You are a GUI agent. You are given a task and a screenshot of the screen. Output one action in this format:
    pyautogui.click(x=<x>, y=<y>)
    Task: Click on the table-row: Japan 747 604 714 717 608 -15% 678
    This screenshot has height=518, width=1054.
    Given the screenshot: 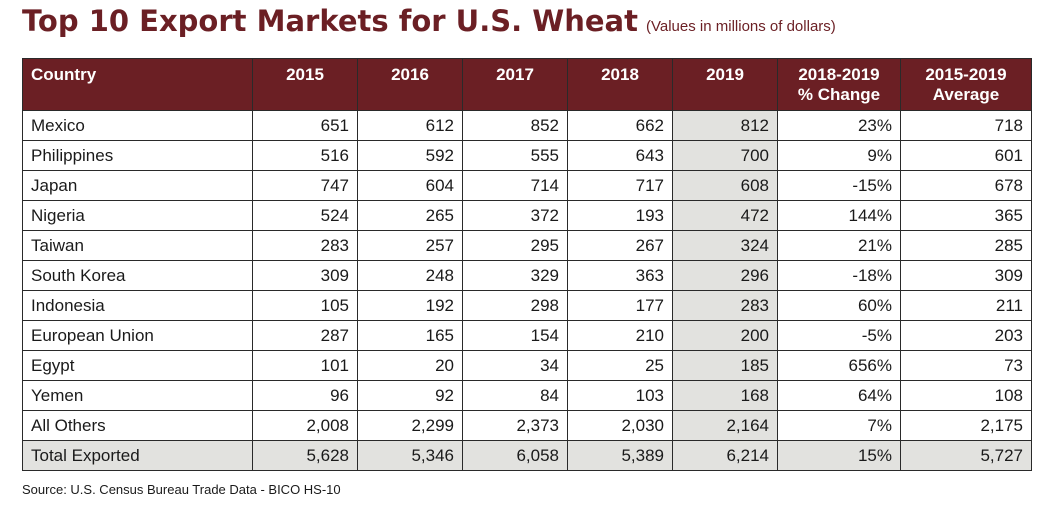 What is the action you would take?
    pyautogui.click(x=527, y=185)
    